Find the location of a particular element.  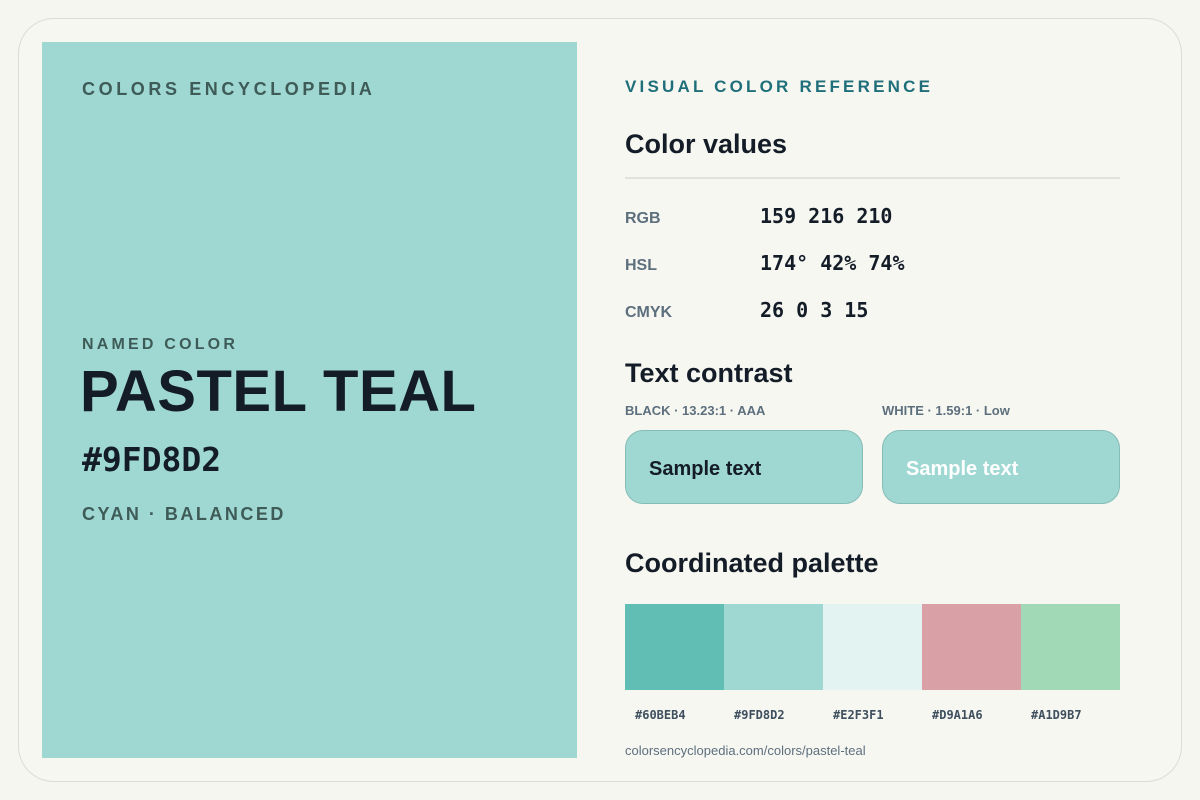

section-kicker: VISUAL COLOR REFERENCE is located at coordinates (779, 86).